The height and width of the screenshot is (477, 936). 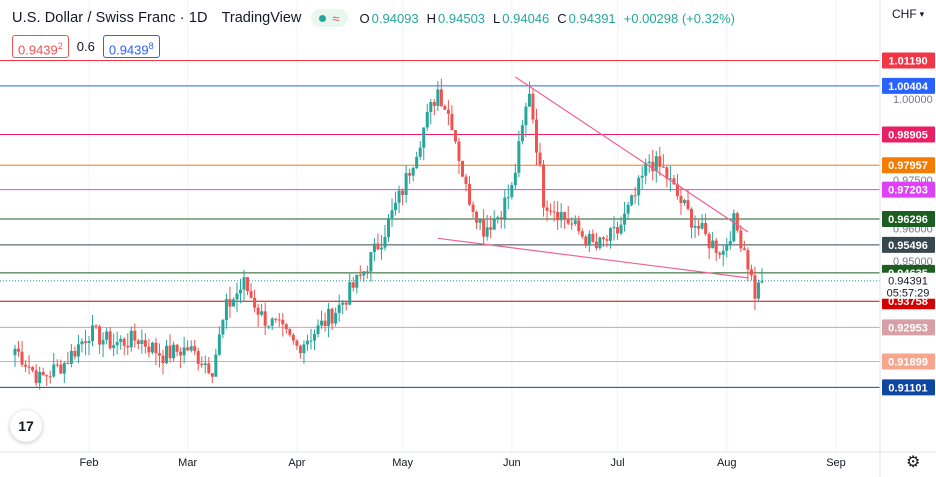 I want to click on current-price-tag, so click(x=908, y=285).